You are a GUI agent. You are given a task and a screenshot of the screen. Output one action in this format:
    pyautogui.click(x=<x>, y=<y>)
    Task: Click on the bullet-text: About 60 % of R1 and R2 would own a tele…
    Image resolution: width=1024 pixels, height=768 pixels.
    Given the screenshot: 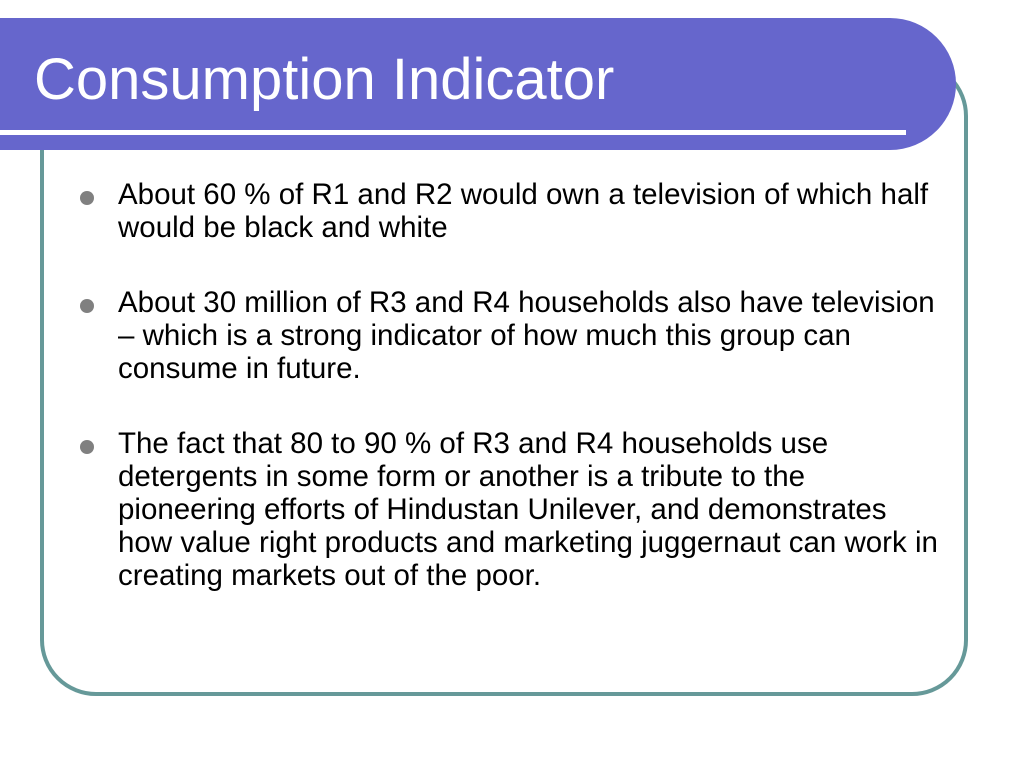 What is the action you would take?
    pyautogui.click(x=523, y=211)
    